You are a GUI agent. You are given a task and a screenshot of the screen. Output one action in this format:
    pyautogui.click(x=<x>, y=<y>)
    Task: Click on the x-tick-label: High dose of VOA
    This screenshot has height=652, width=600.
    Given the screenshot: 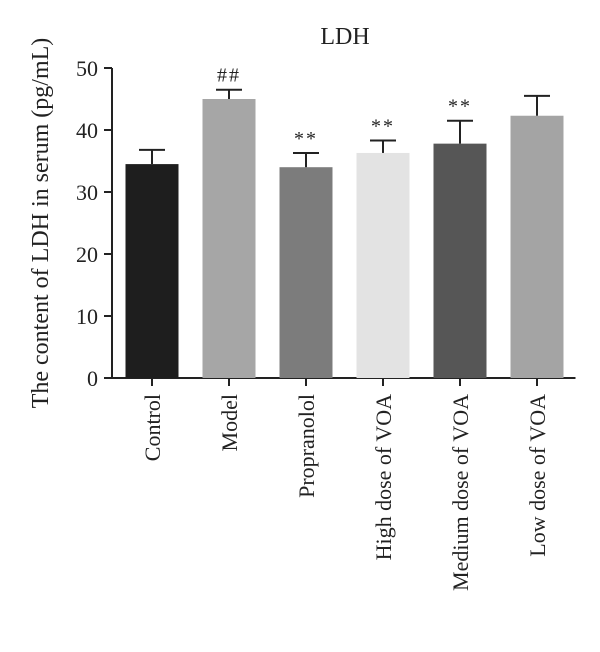 What is the action you would take?
    pyautogui.click(x=383, y=477)
    